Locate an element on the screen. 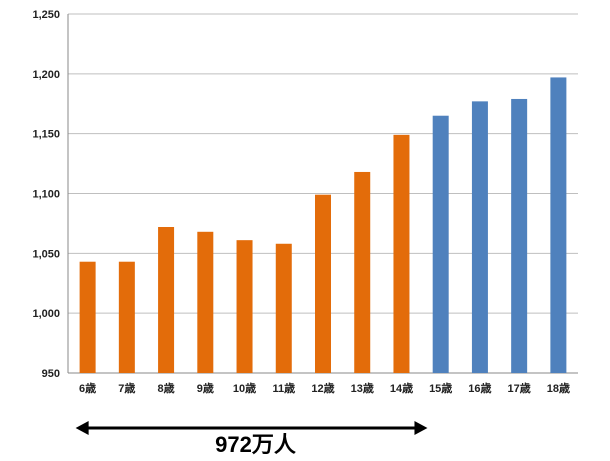  annotation: 972万人 is located at coordinates (251, 439).